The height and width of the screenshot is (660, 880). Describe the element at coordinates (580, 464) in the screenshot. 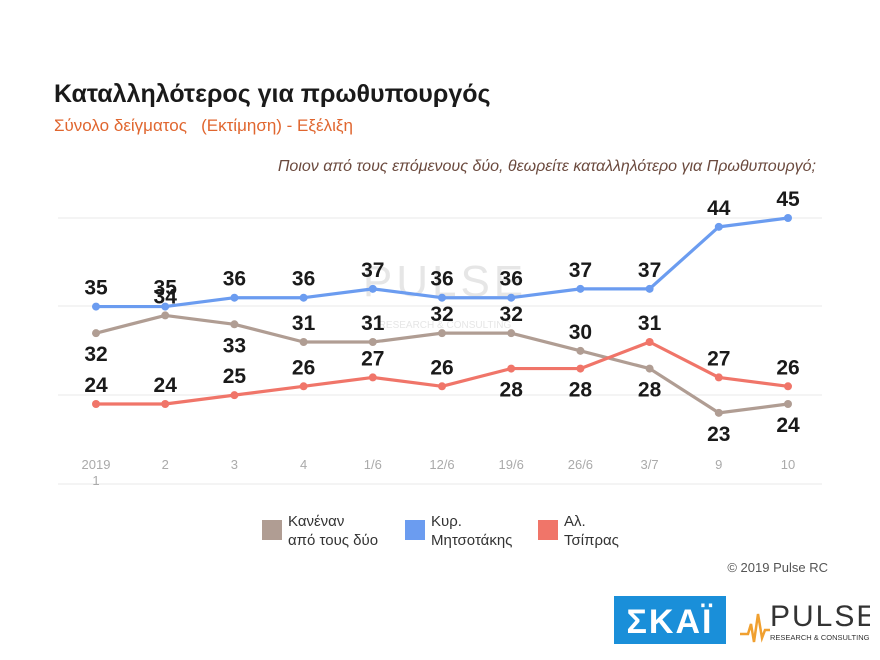

I see `x-tick-label: 26/6` at that location.